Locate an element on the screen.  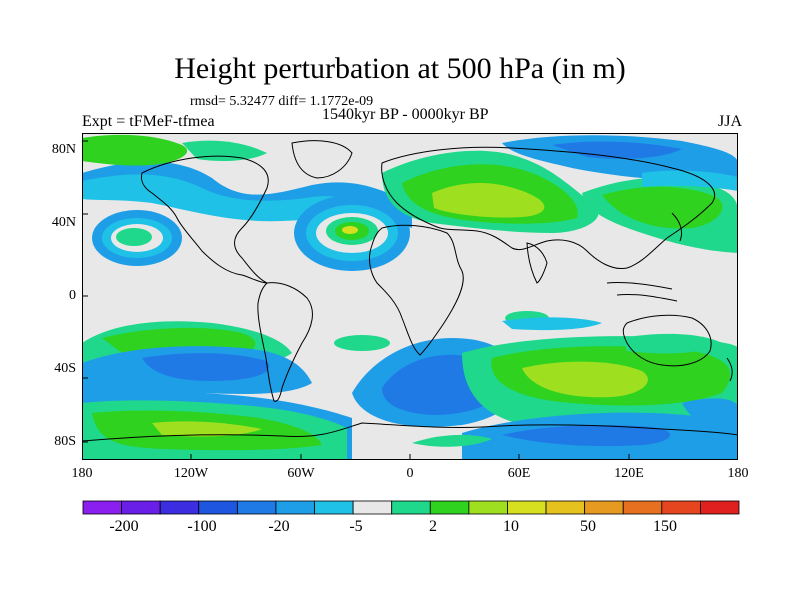
contour-yellow-atlantic is located at coordinates (350, 230).